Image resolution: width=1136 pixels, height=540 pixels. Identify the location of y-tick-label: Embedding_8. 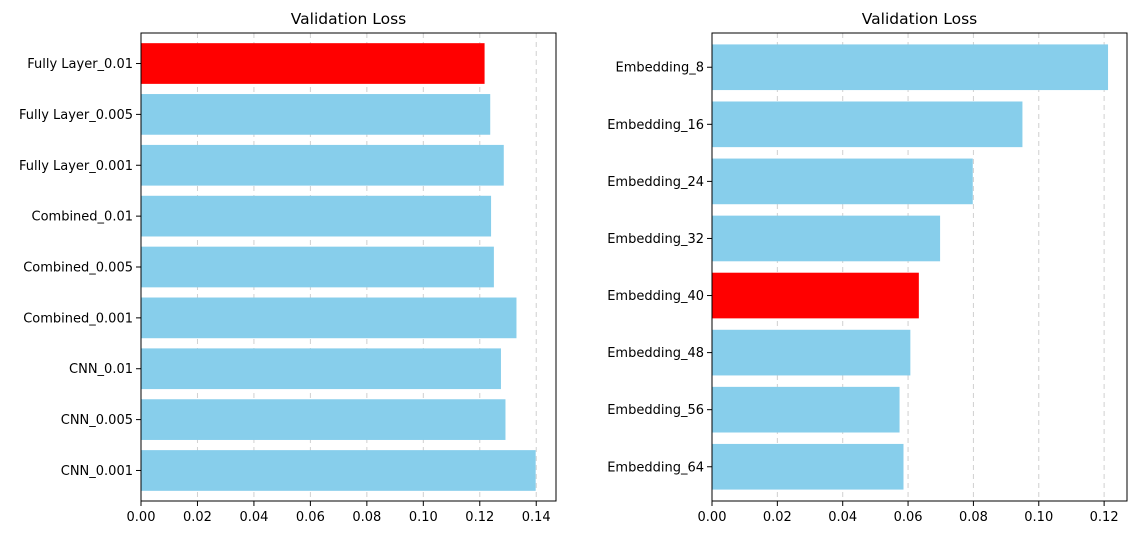
(659, 68).